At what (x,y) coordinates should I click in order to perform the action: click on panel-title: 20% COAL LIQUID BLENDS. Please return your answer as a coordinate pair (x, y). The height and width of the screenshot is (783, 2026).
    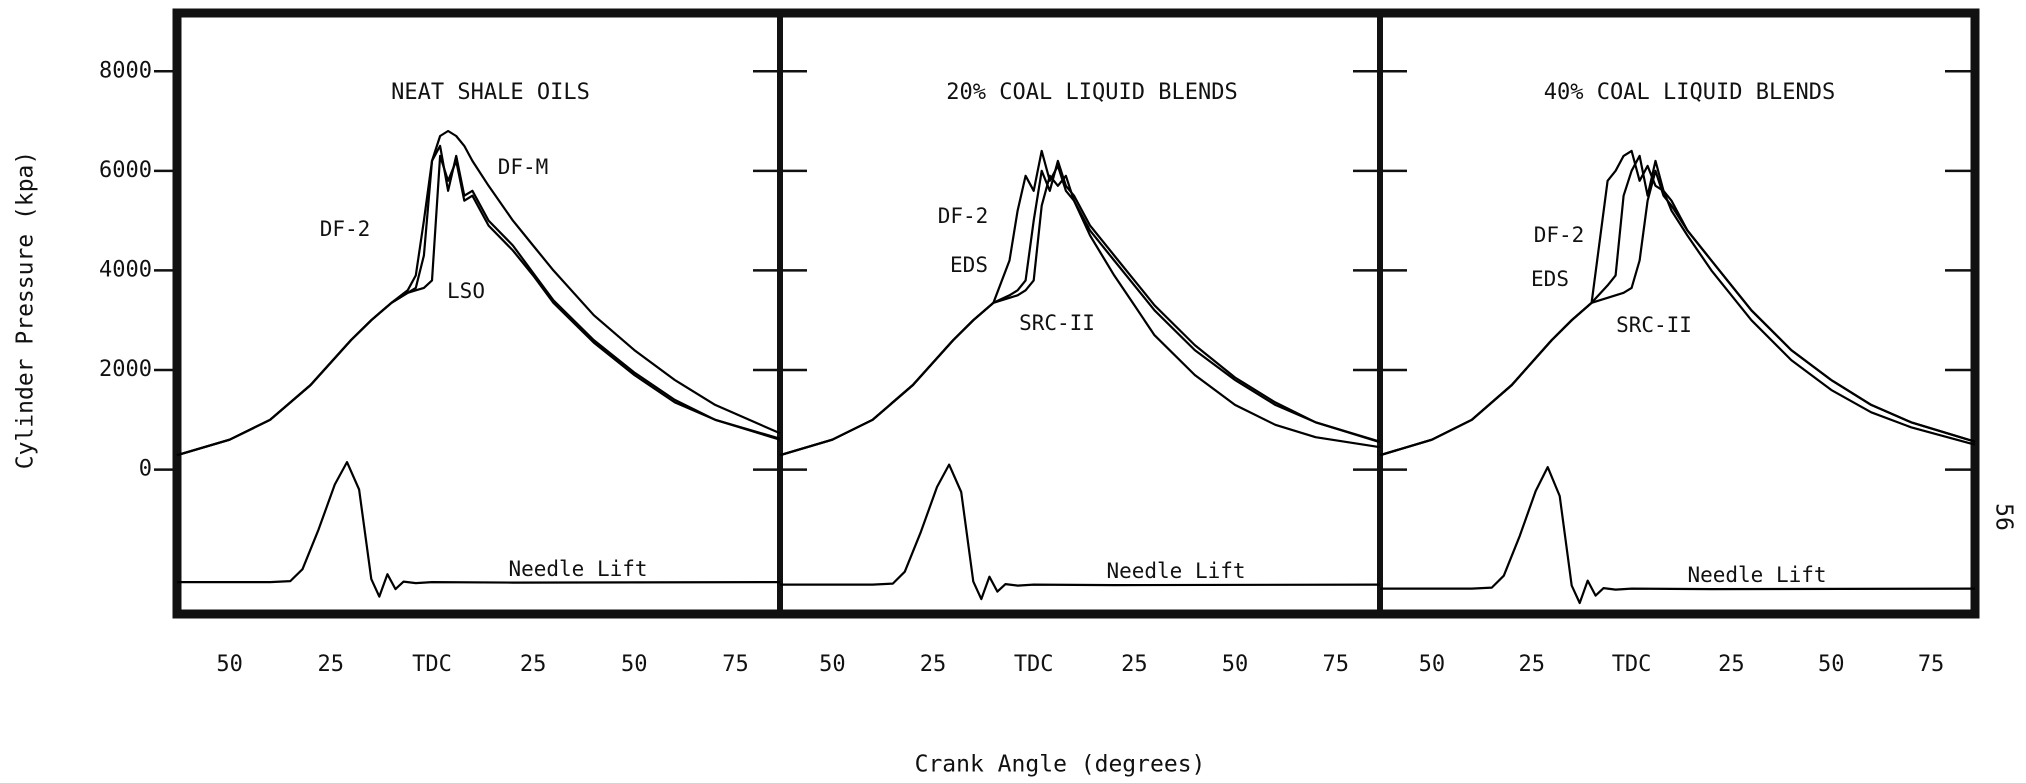
    Looking at the image, I should click on (1091, 92).